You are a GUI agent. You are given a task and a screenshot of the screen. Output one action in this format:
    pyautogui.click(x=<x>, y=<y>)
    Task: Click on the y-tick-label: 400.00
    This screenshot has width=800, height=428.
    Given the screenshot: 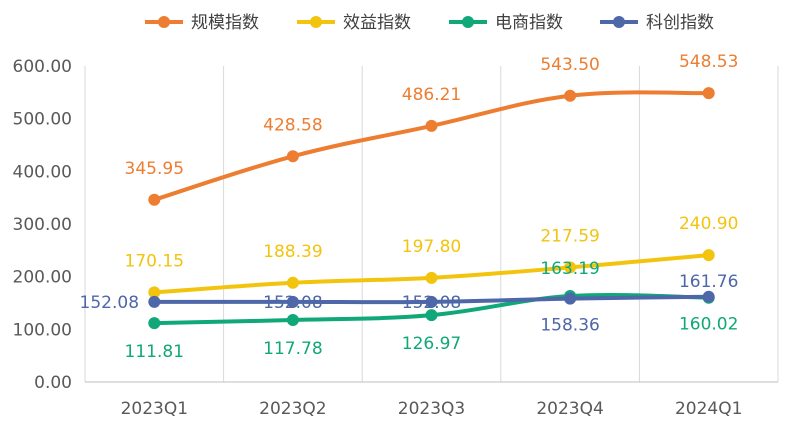 What is the action you would take?
    pyautogui.click(x=42, y=172)
    